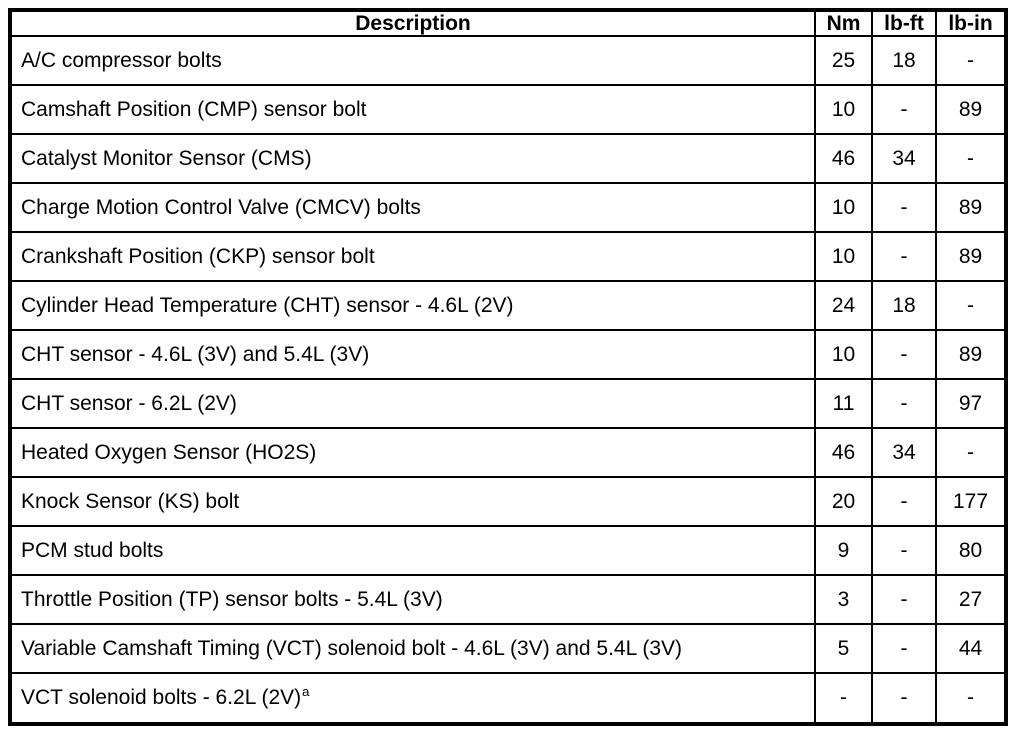  Describe the element at coordinates (412, 159) in the screenshot. I see `description-cell: Catalyst Monitor Sensor (CMS)` at that location.